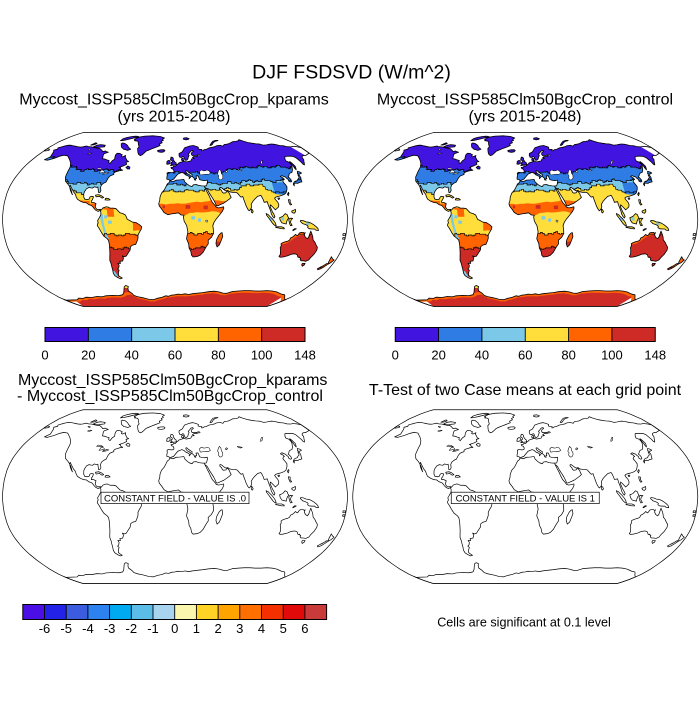 The height and width of the screenshot is (705, 700). What do you see at coordinates (351, 73) in the screenshot?
I see `svg-text: DJF FSDSVD (W/m^2)` at bounding box center [351, 73].